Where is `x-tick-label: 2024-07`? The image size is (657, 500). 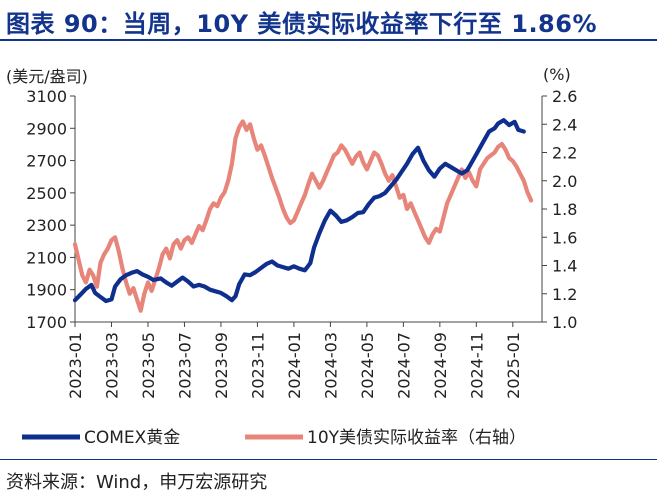 x-tick-label: 2024-07 is located at coordinates (403, 365).